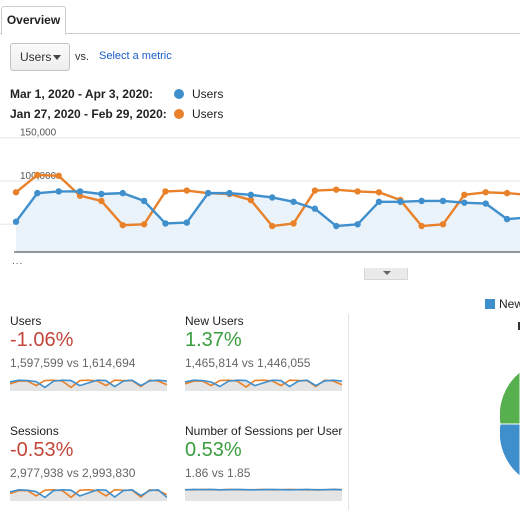 This screenshot has height=520, width=520. I want to click on legend-current-series: Users, so click(208, 94).